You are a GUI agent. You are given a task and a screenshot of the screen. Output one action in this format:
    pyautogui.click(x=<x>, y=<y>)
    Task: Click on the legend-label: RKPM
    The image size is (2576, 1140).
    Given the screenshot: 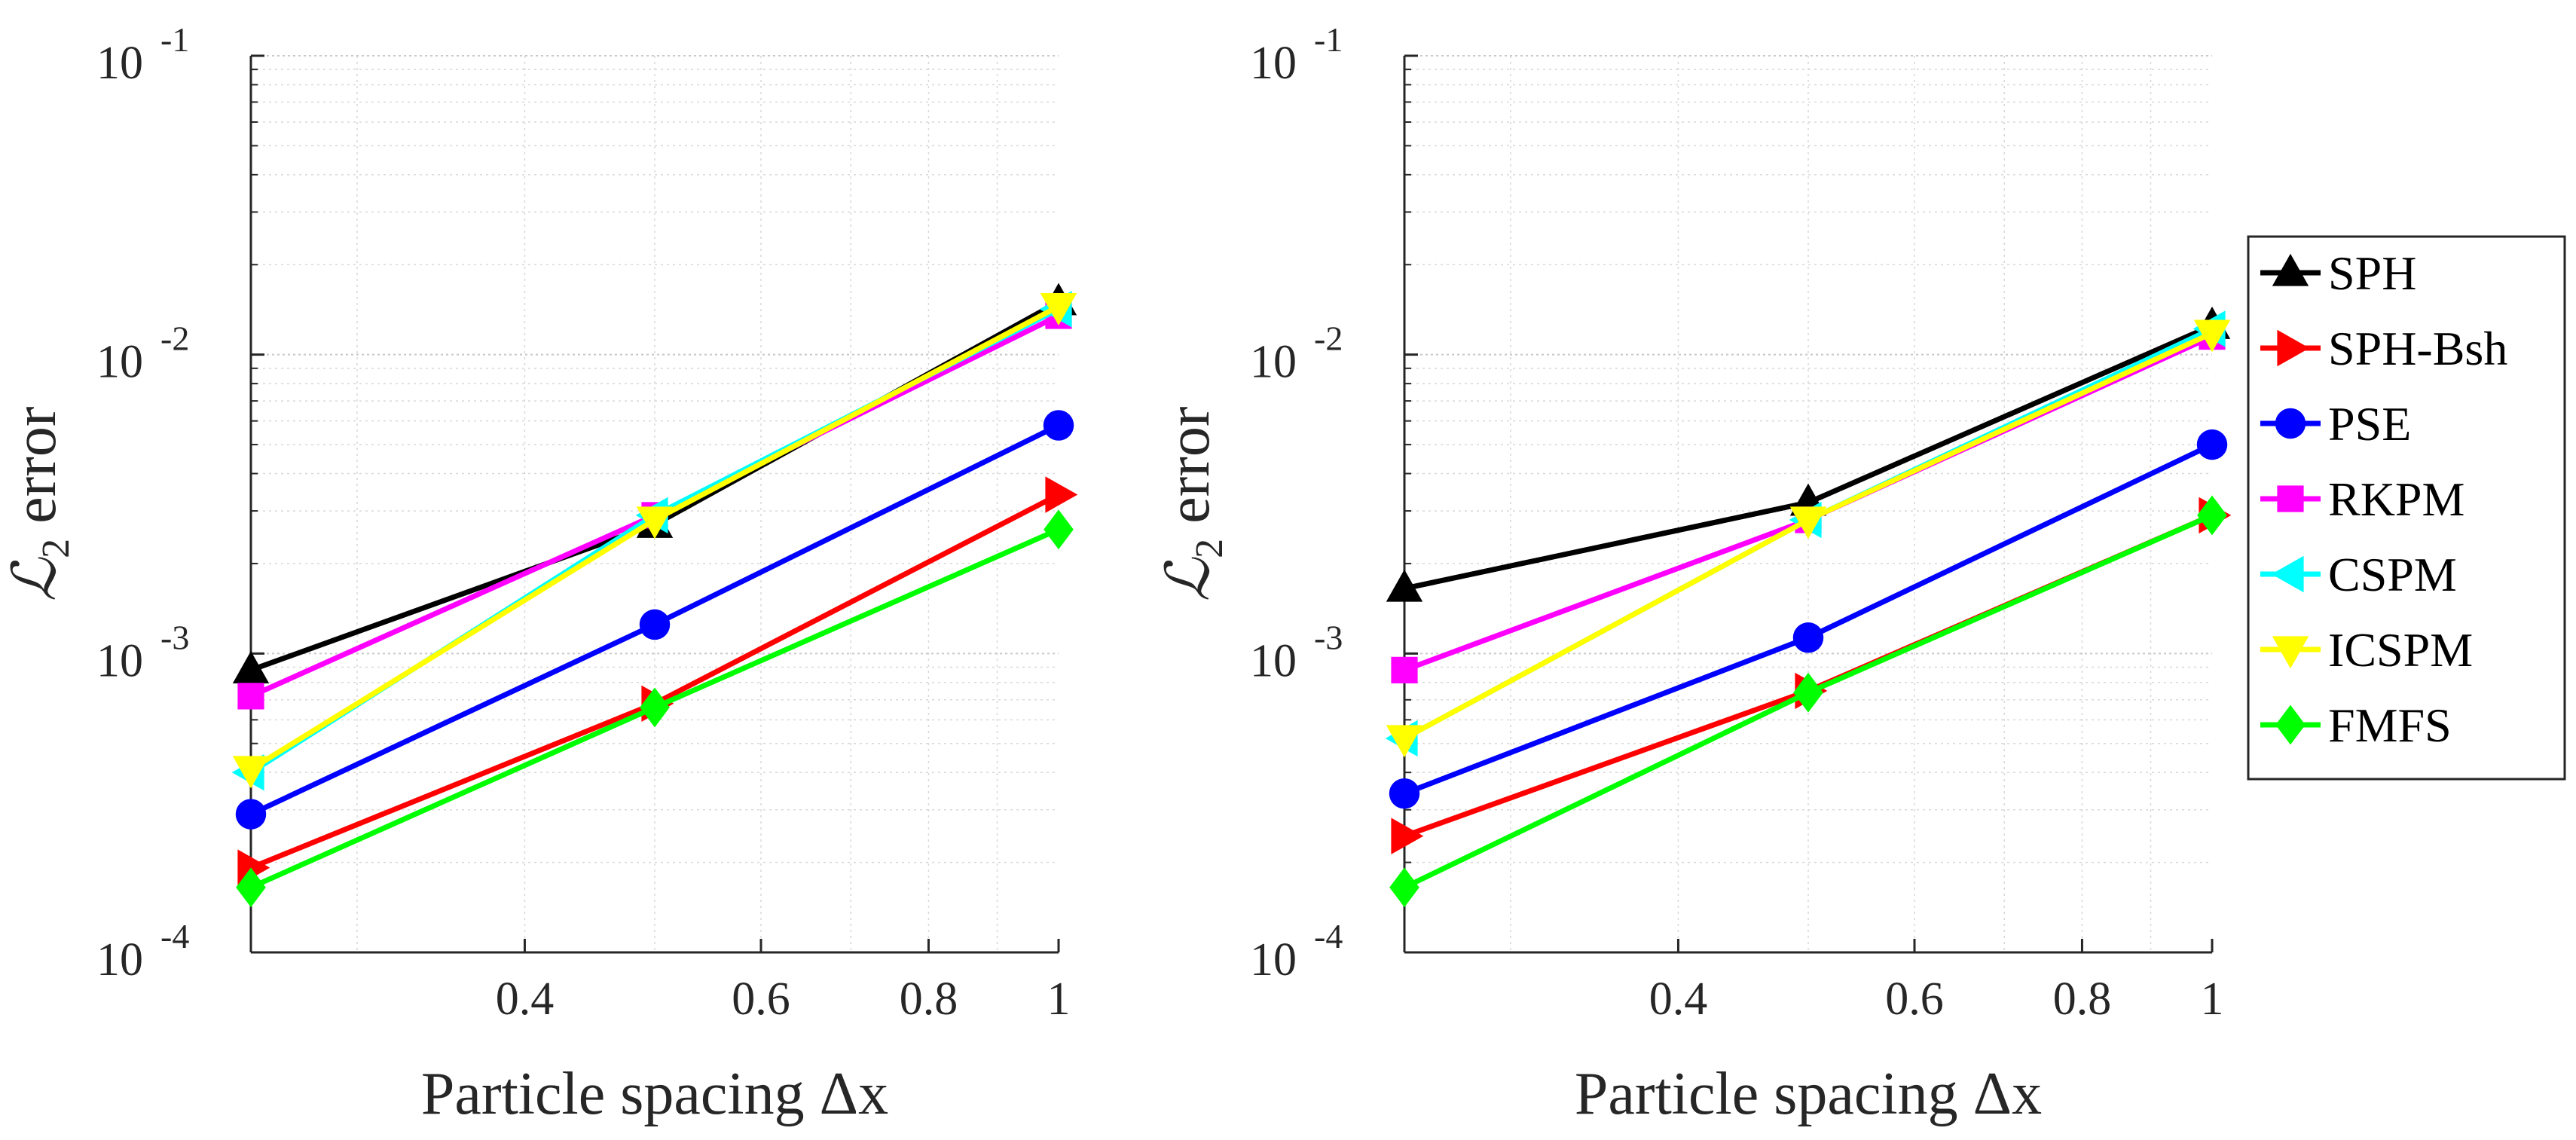 What is the action you would take?
    pyautogui.click(x=2396, y=499)
    